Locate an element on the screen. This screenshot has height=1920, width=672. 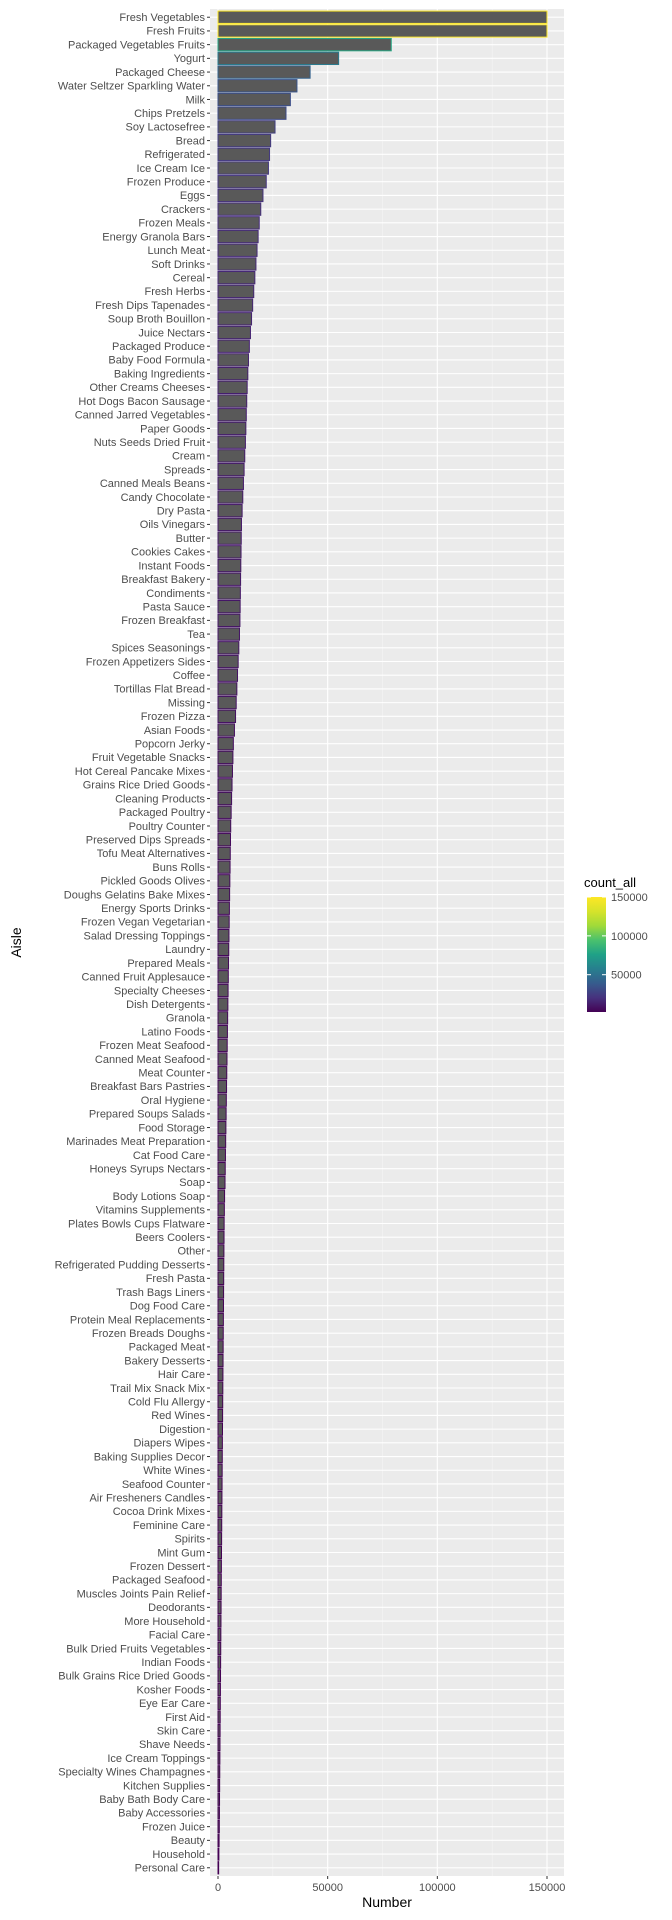
y-tick-label: Packaged Seafood is located at coordinates (158, 1581).